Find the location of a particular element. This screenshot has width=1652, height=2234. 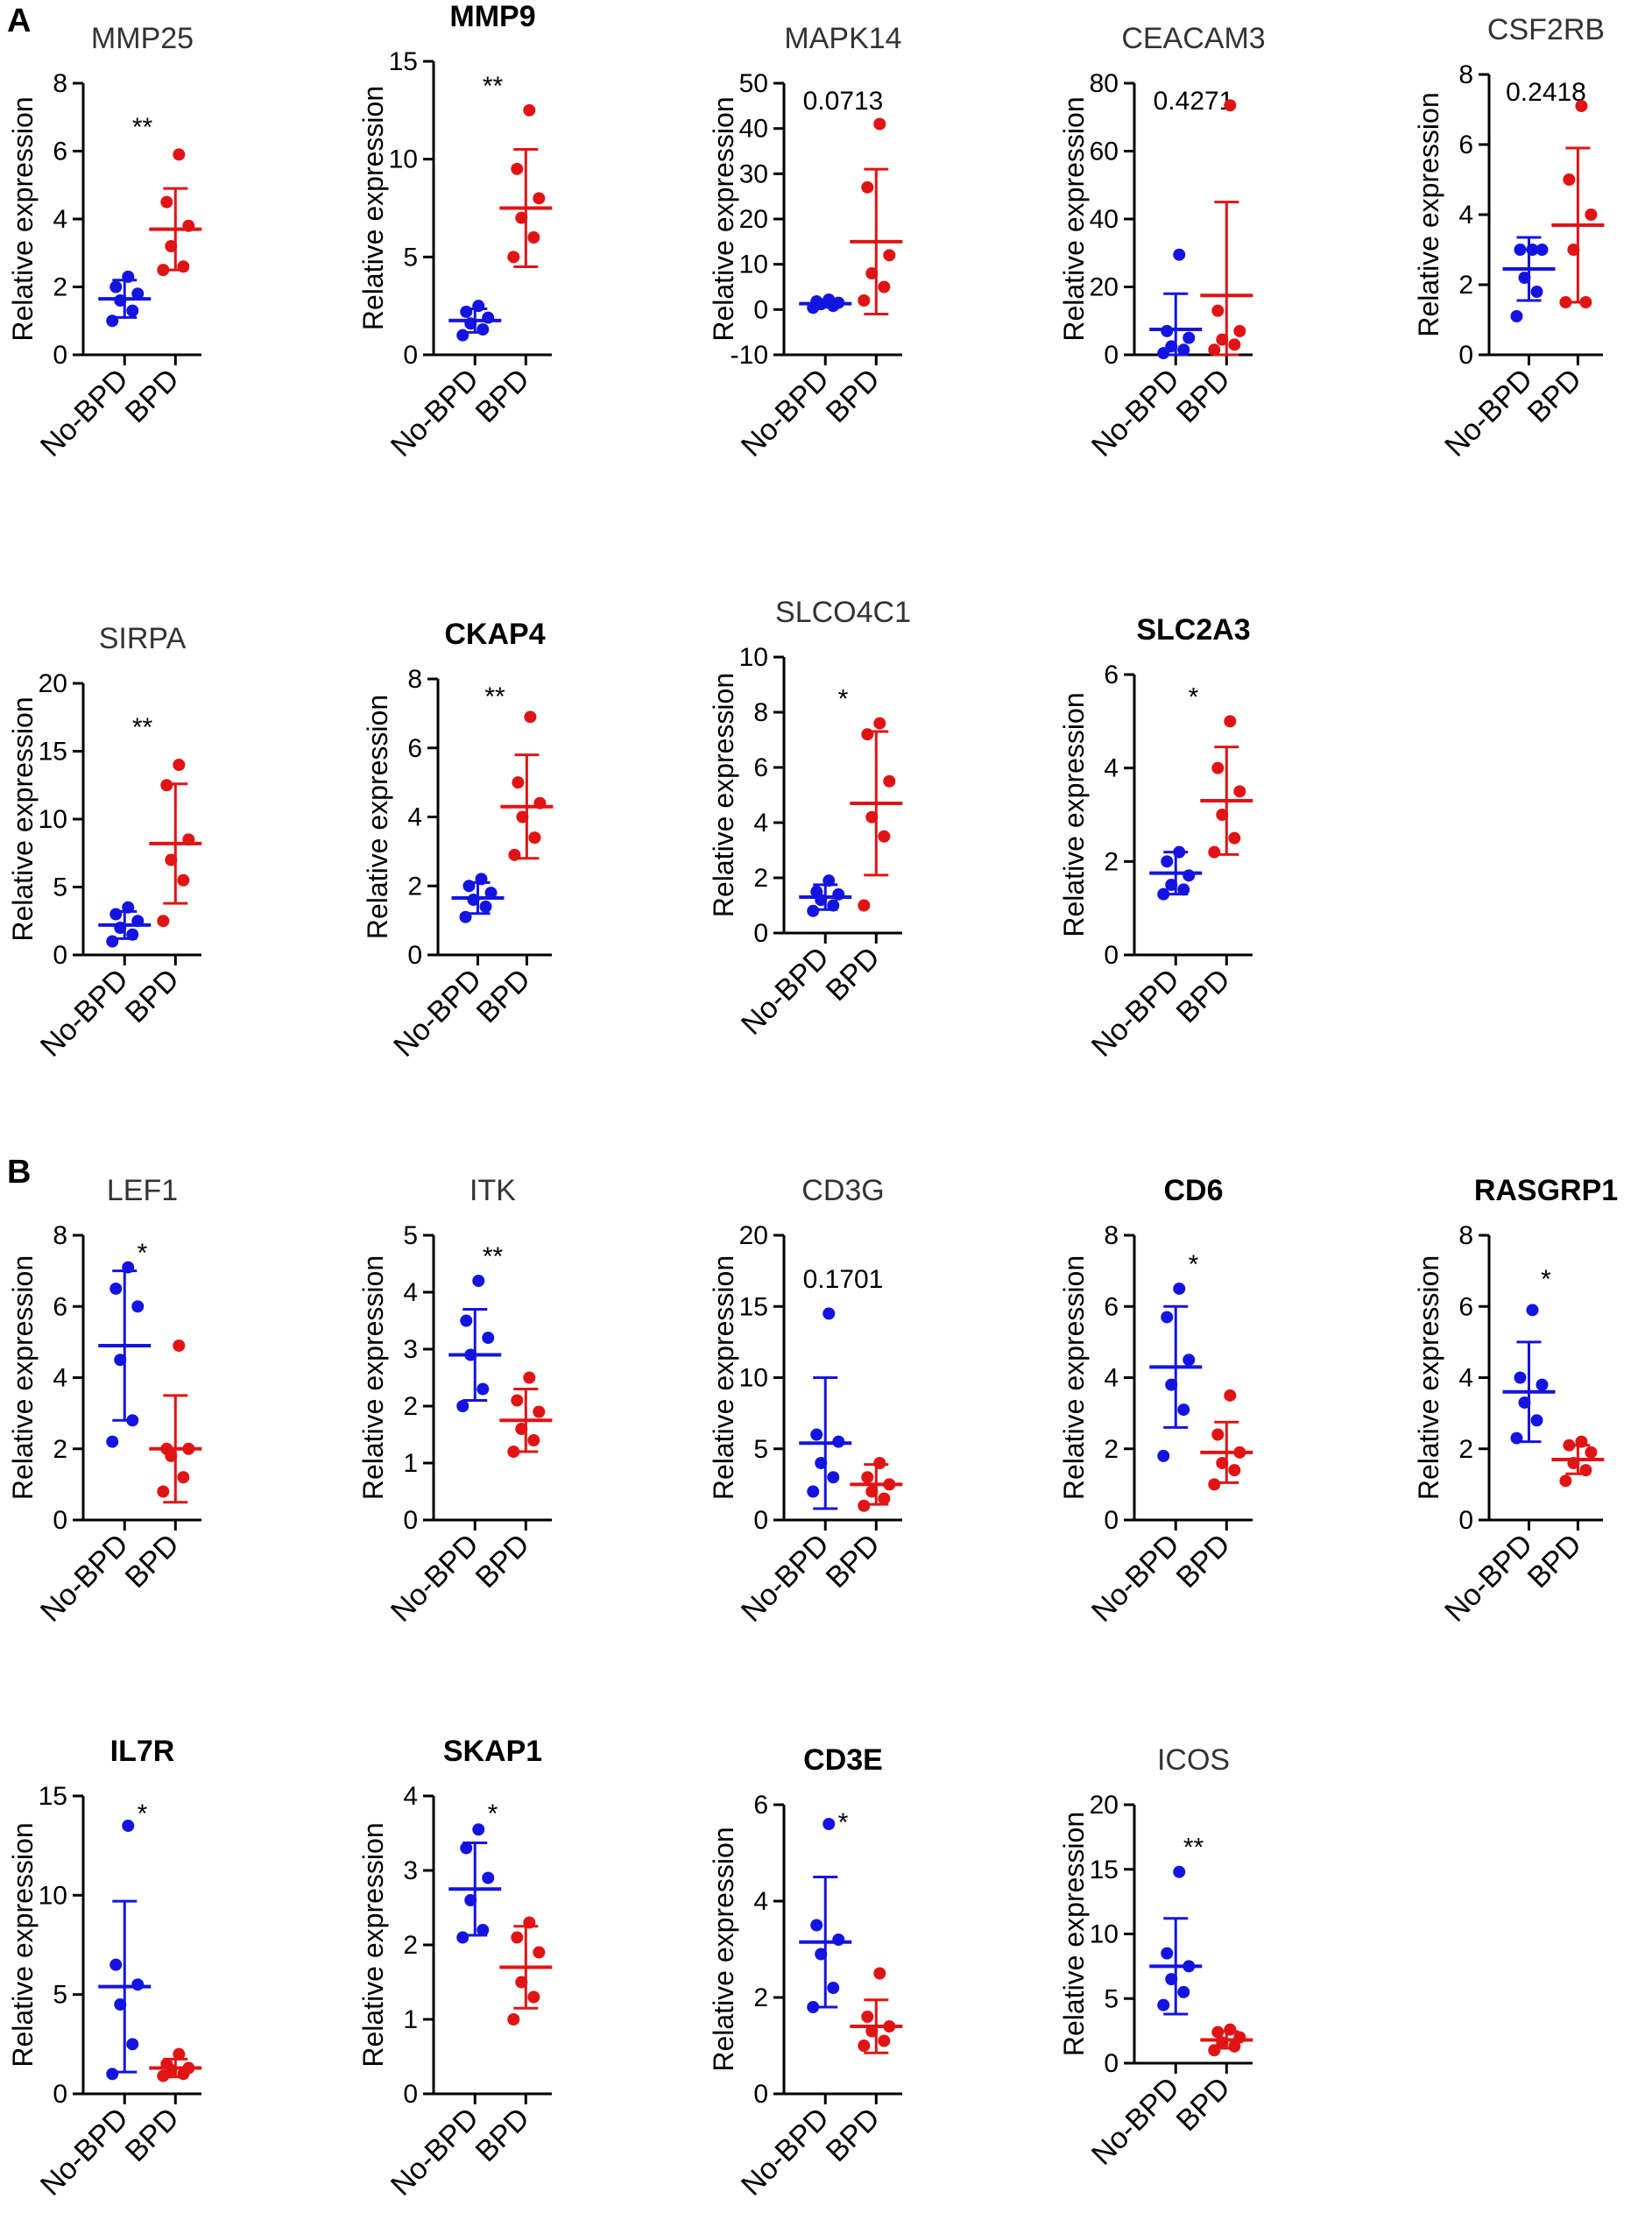

panel-label-a: A is located at coordinates (19, 21).